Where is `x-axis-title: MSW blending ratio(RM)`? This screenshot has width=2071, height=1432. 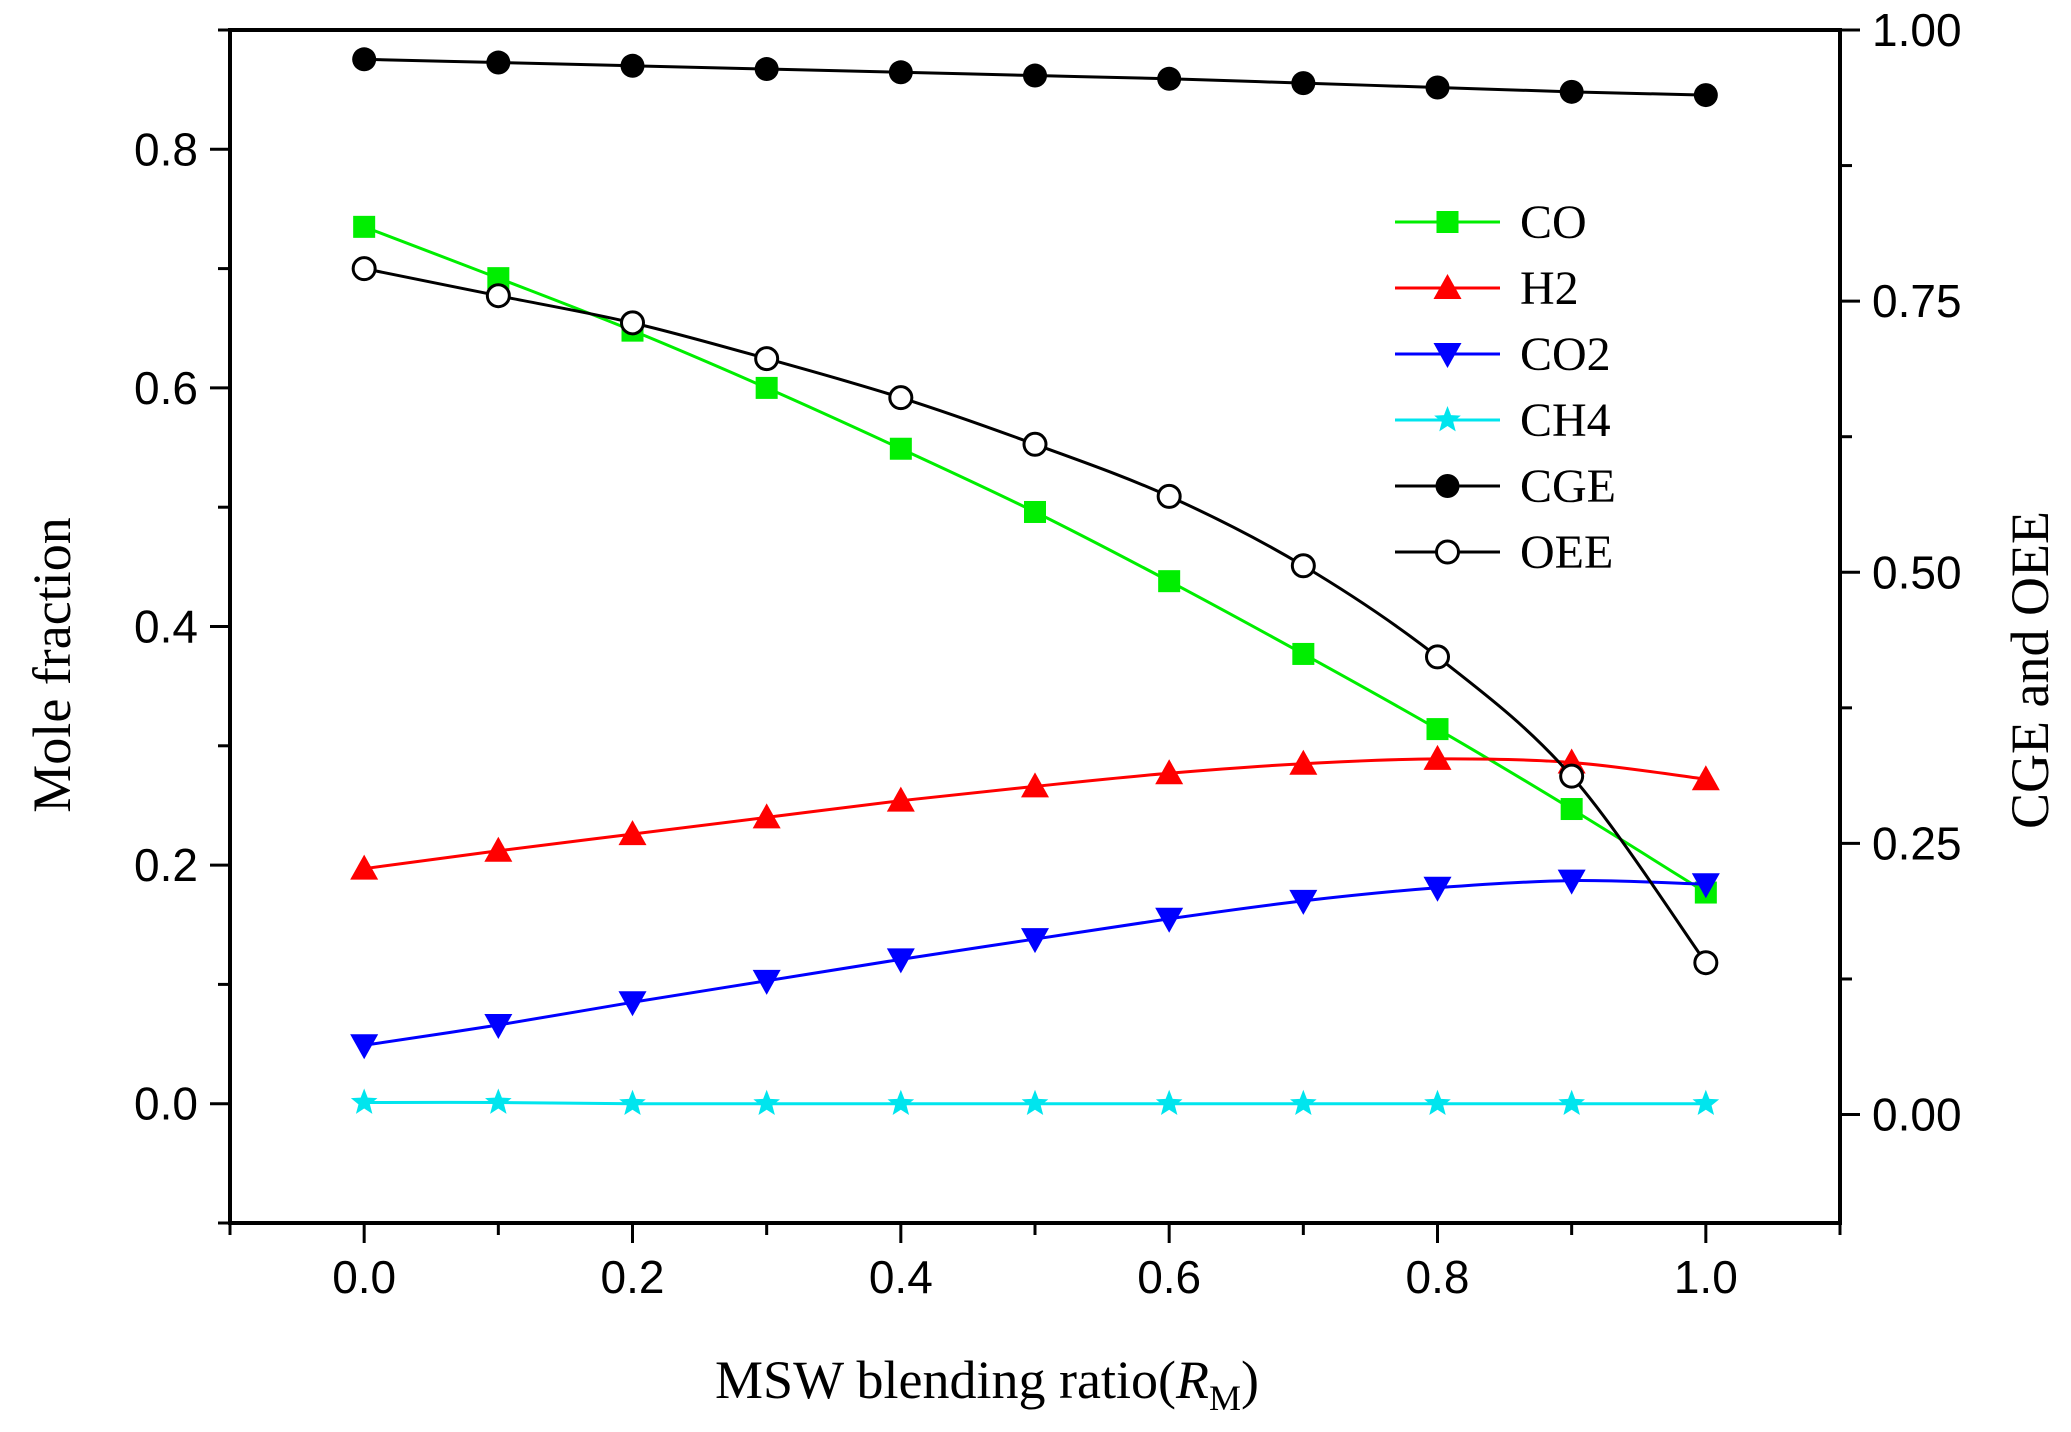
x-axis-title: MSW blending ratio(RM) is located at coordinates (987, 1384).